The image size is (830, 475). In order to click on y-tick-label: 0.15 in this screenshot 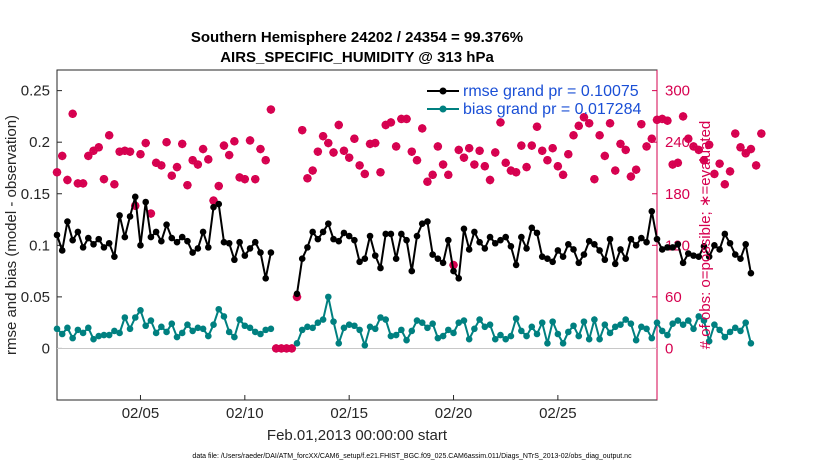, I will do `click(35, 194)`.